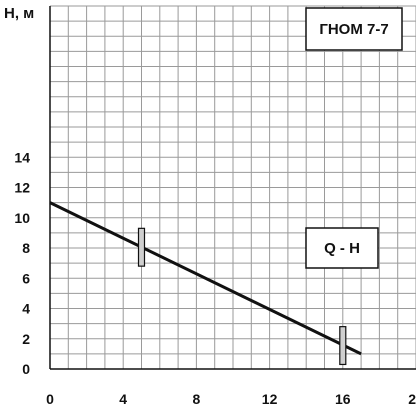  Describe the element at coordinates (197, 399) in the screenshot. I see `x-tick-label: 8` at that location.